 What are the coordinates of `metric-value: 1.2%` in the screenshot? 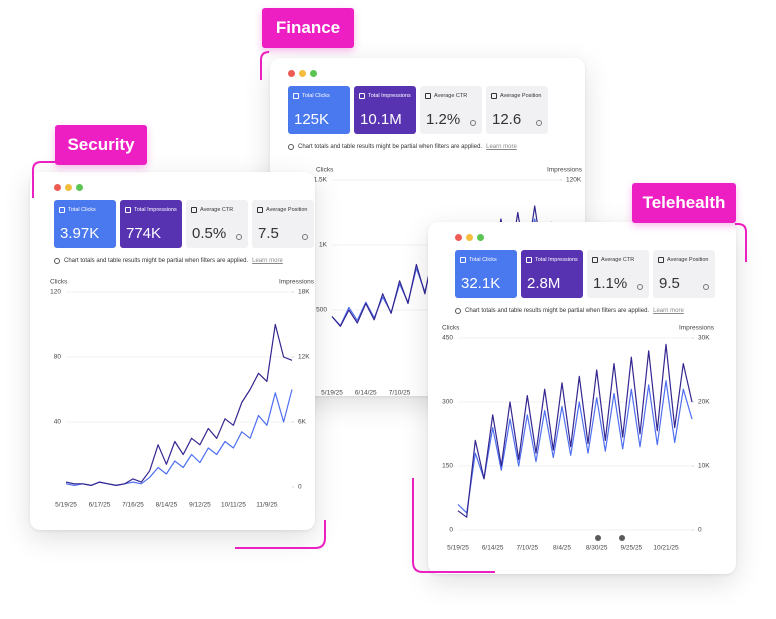 It's located at (443, 119).